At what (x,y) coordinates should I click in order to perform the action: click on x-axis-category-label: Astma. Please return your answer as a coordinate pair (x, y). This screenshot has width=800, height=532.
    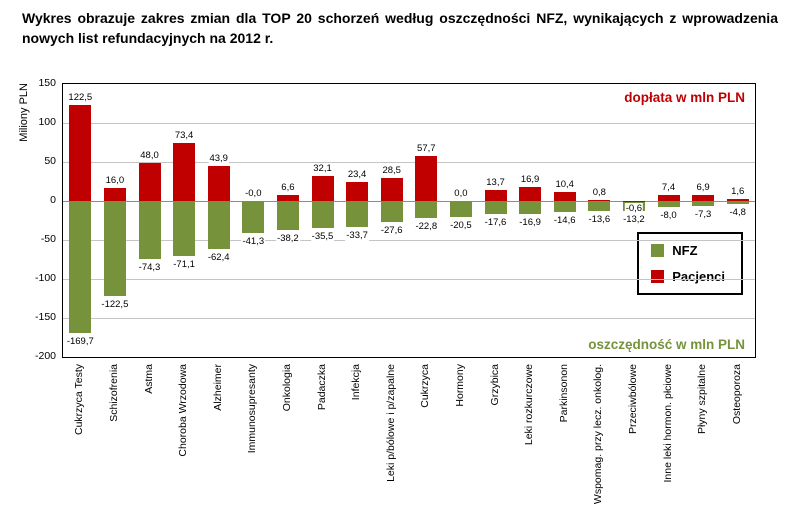
    Looking at the image, I should click on (148, 378).